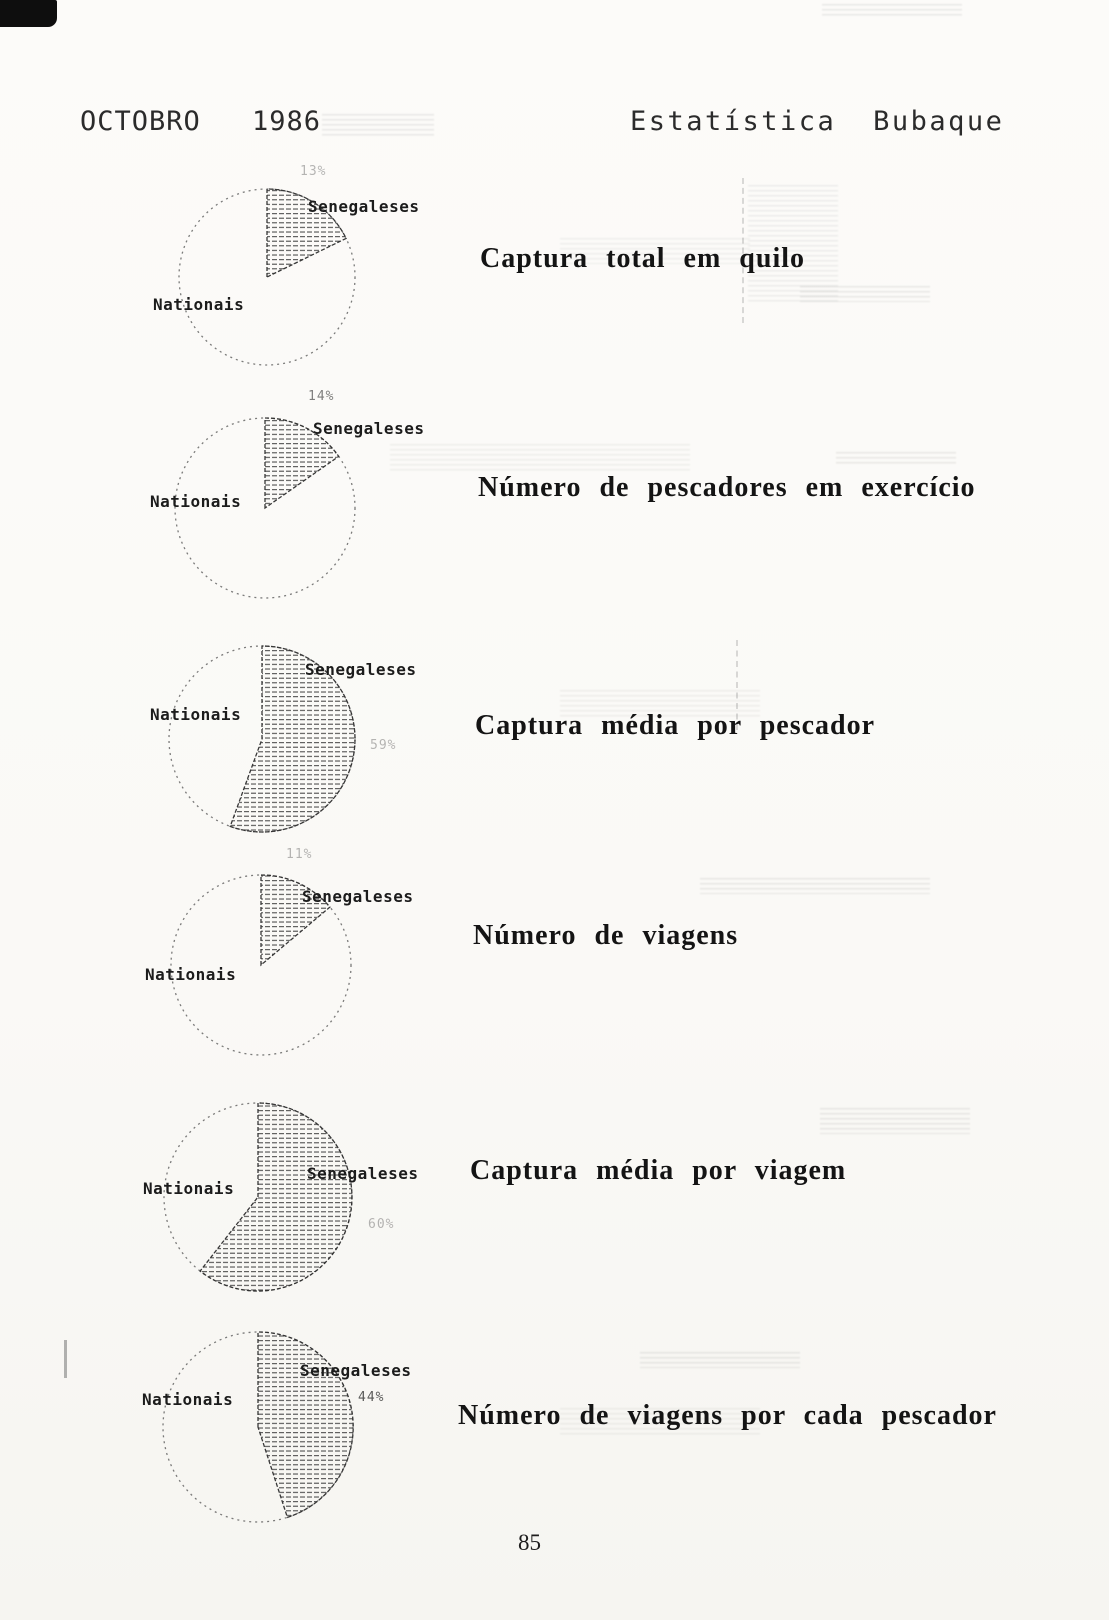 This screenshot has width=1109, height=1620. What do you see at coordinates (381, 1224) in the screenshot?
I see `slice-pct-label: 60%` at bounding box center [381, 1224].